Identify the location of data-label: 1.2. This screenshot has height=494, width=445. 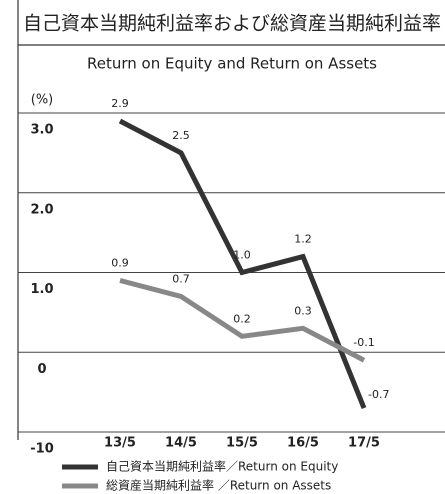
(303, 239).